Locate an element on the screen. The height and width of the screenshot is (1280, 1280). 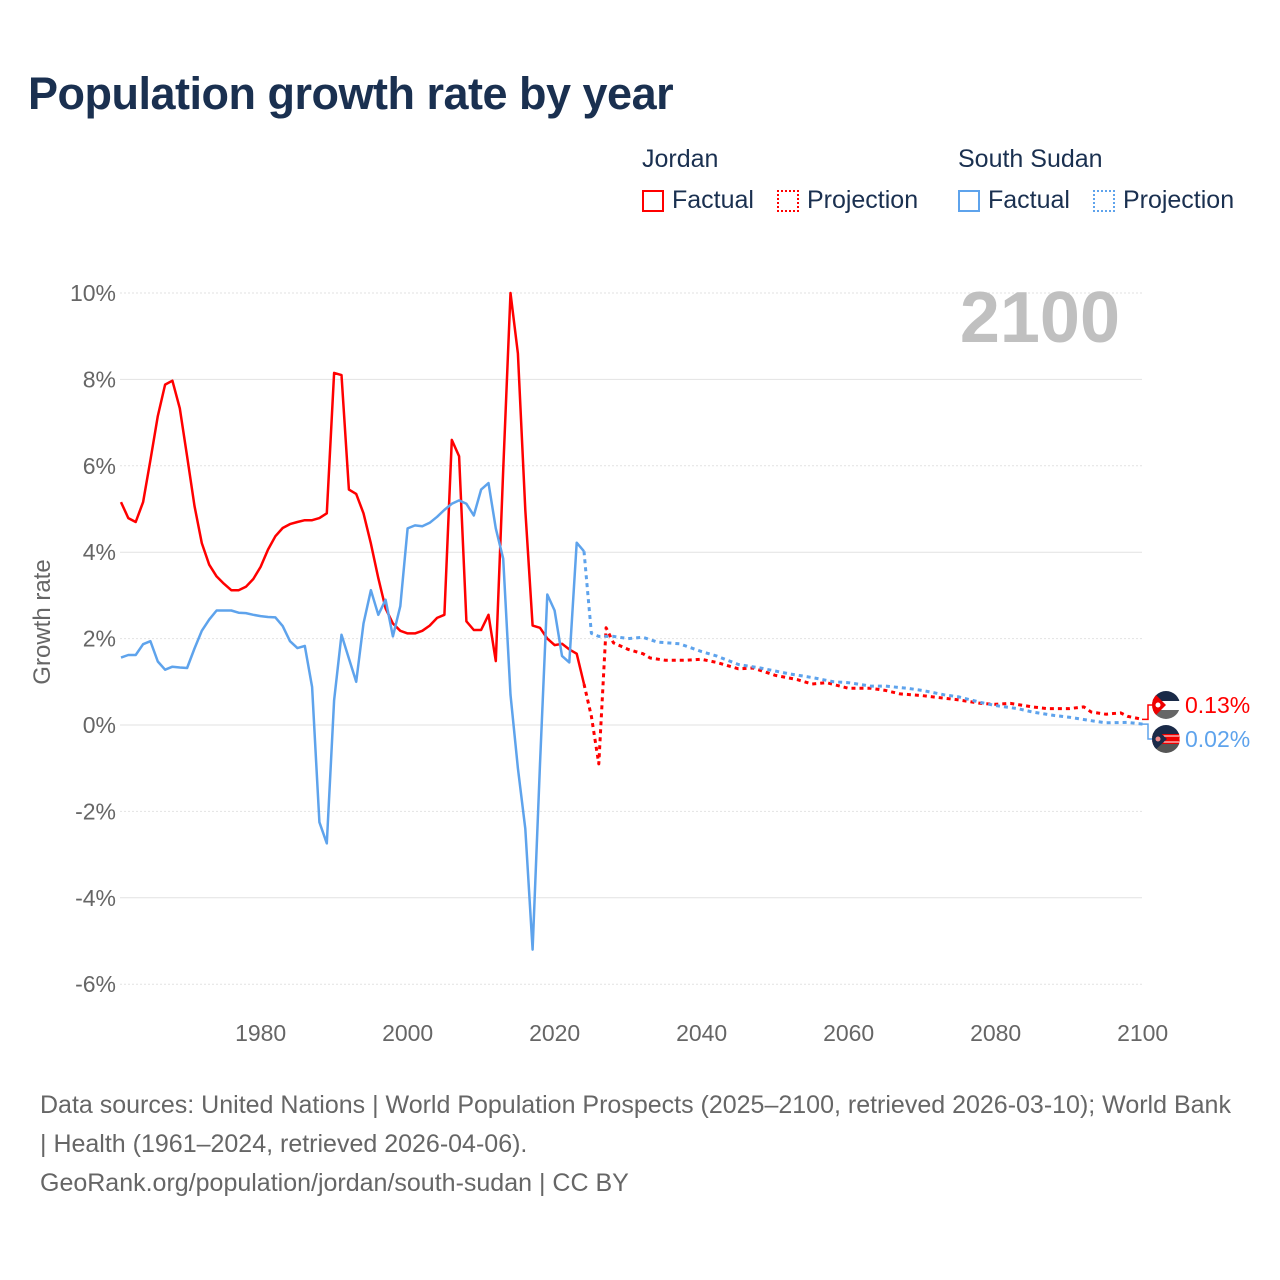
jordan-flag-icon is located at coordinates (1166, 705).